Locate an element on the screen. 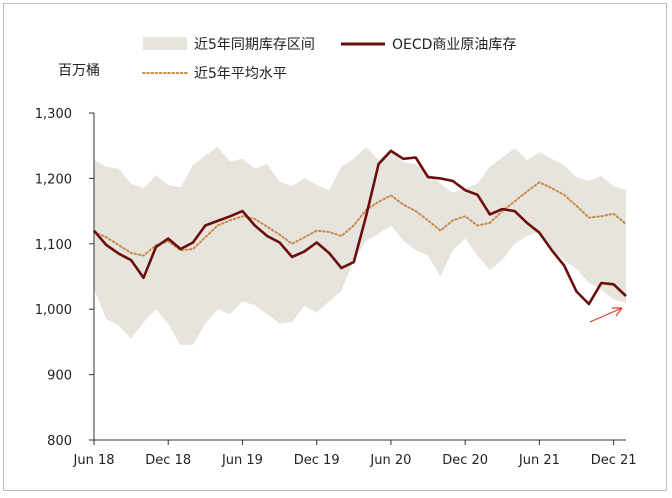 The height and width of the screenshot is (498, 672). annotations is located at coordinates (606, 315).